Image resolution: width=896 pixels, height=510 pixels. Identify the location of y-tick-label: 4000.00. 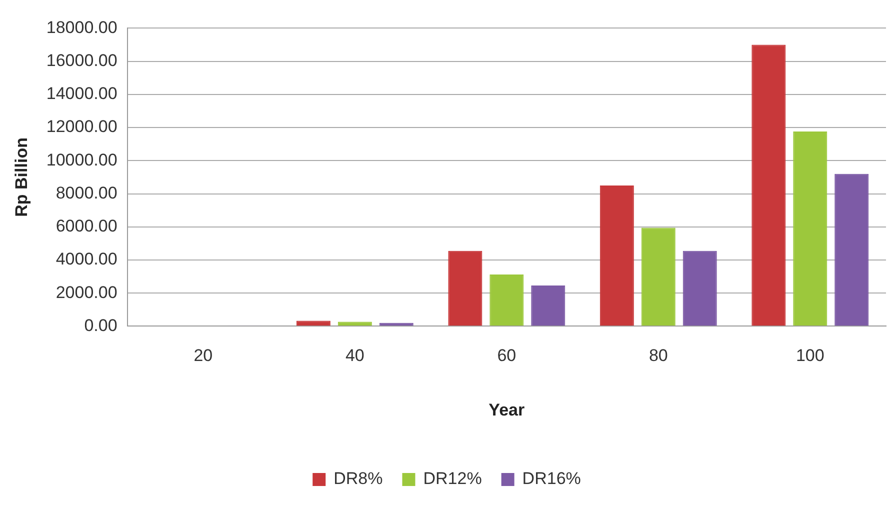
(87, 259).